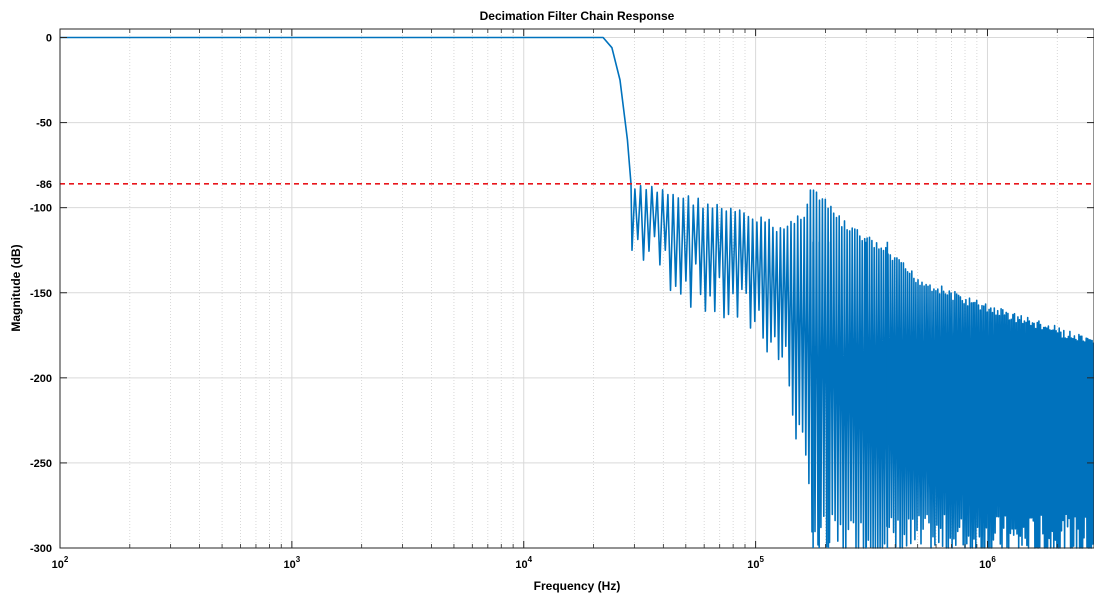  I want to click on y-tick-label: -250, so click(41, 464).